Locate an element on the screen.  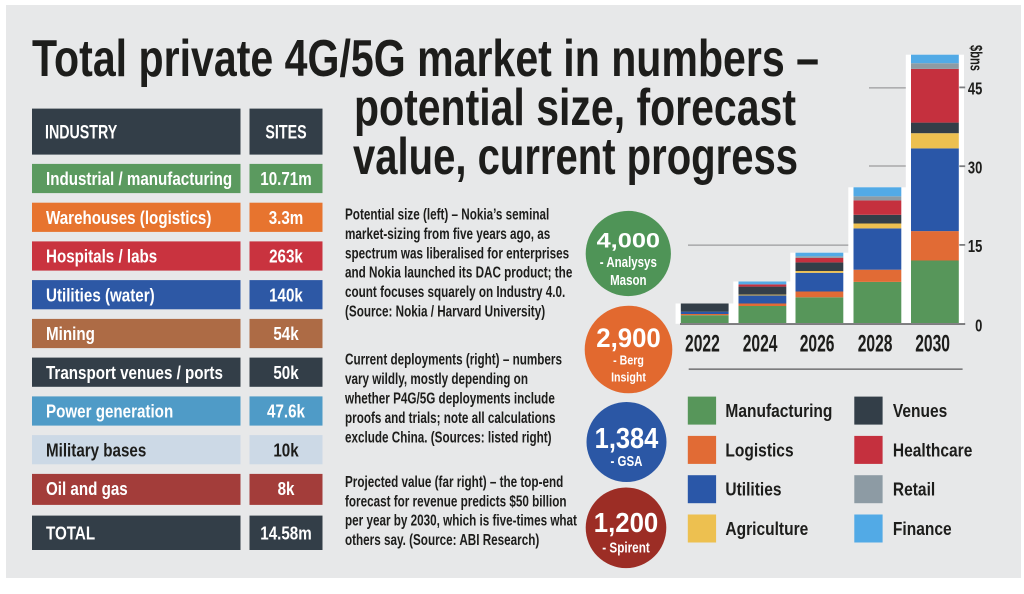
svg-text: Manufacturing is located at coordinates (778, 411).